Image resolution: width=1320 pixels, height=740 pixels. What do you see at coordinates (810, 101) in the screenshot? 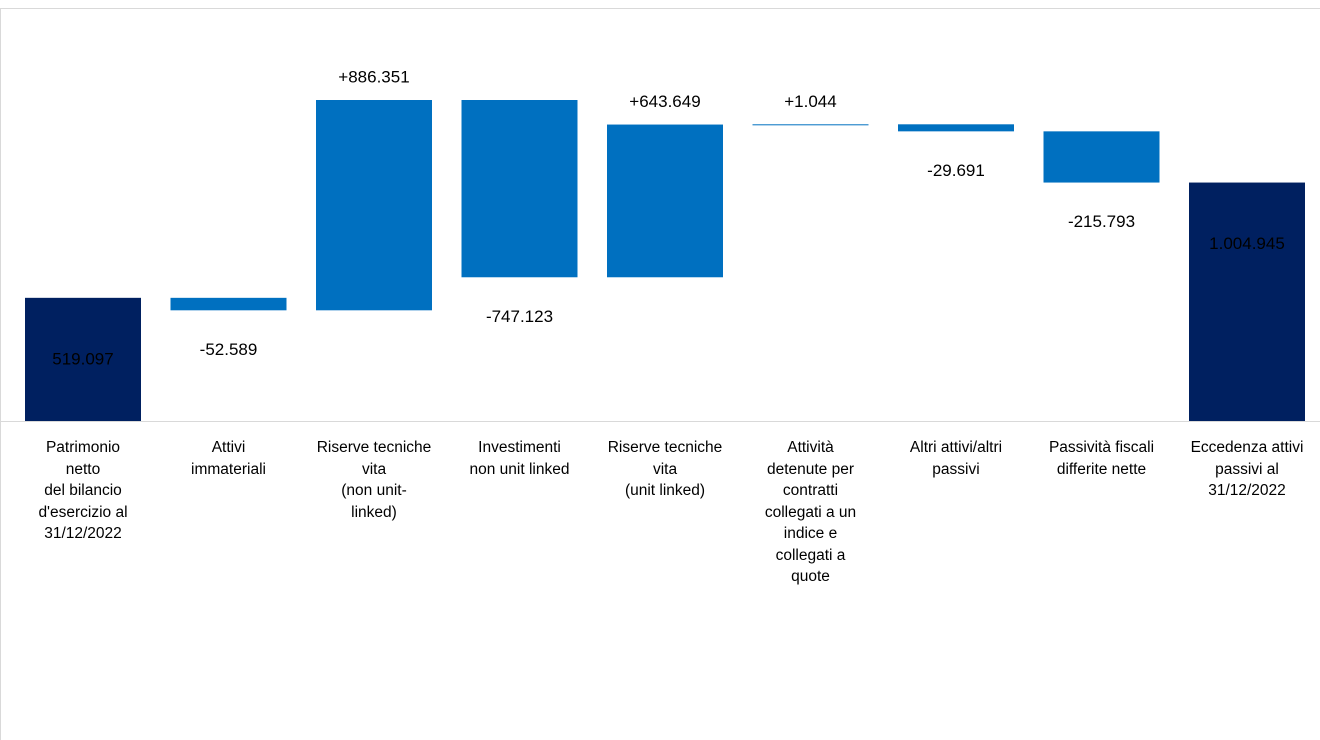
I see `value-label: +1.044` at bounding box center [810, 101].